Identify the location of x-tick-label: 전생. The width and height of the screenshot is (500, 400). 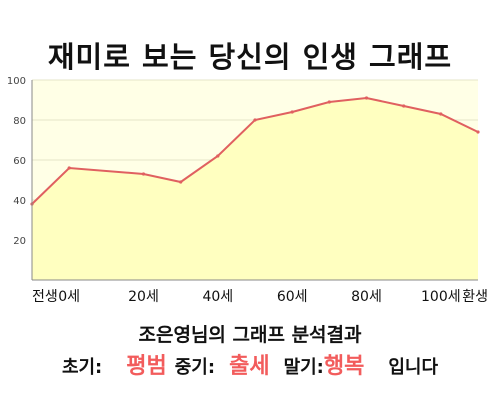
(45, 297).